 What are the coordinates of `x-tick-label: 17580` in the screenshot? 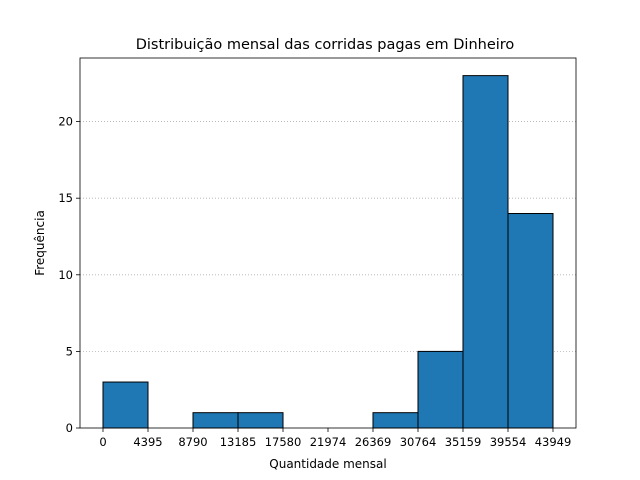 It's located at (283, 442).